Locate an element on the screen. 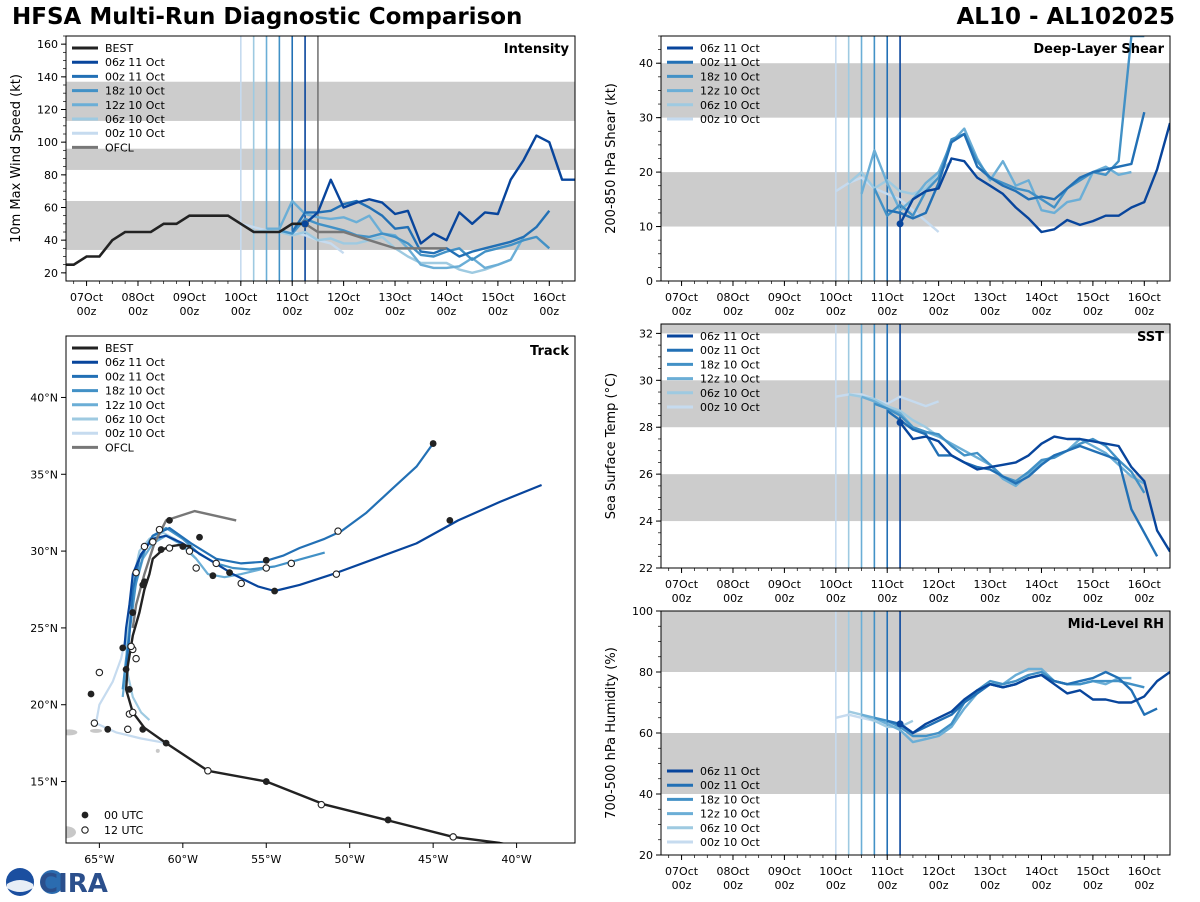 This screenshot has height=902, width=1200. legend-label: 00z 10 Oct is located at coordinates (730, 119).